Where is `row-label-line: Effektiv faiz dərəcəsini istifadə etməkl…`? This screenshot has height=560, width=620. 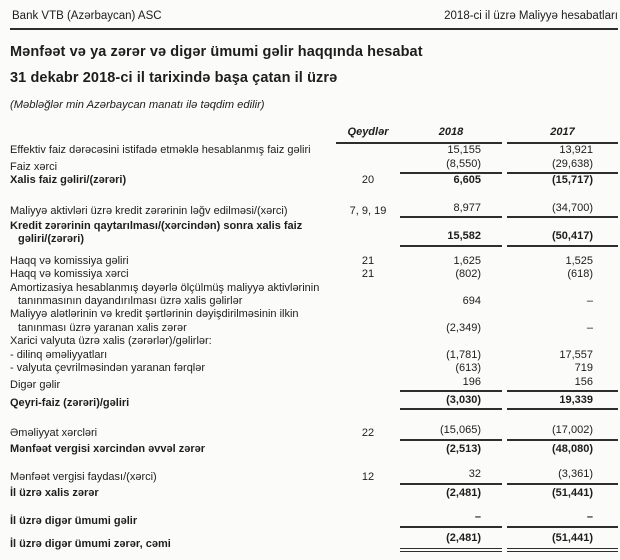
row-label-line: Effektiv faiz dərəcəsini istifadə etməkl… is located at coordinates (160, 150).